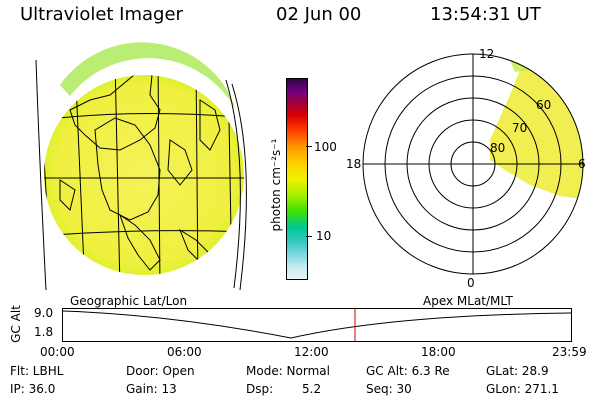 Image resolution: width=600 pixels, height=400 pixels. What do you see at coordinates (184, 352) in the screenshot?
I see `timeline-xtick-0600: 06:00` at bounding box center [184, 352].